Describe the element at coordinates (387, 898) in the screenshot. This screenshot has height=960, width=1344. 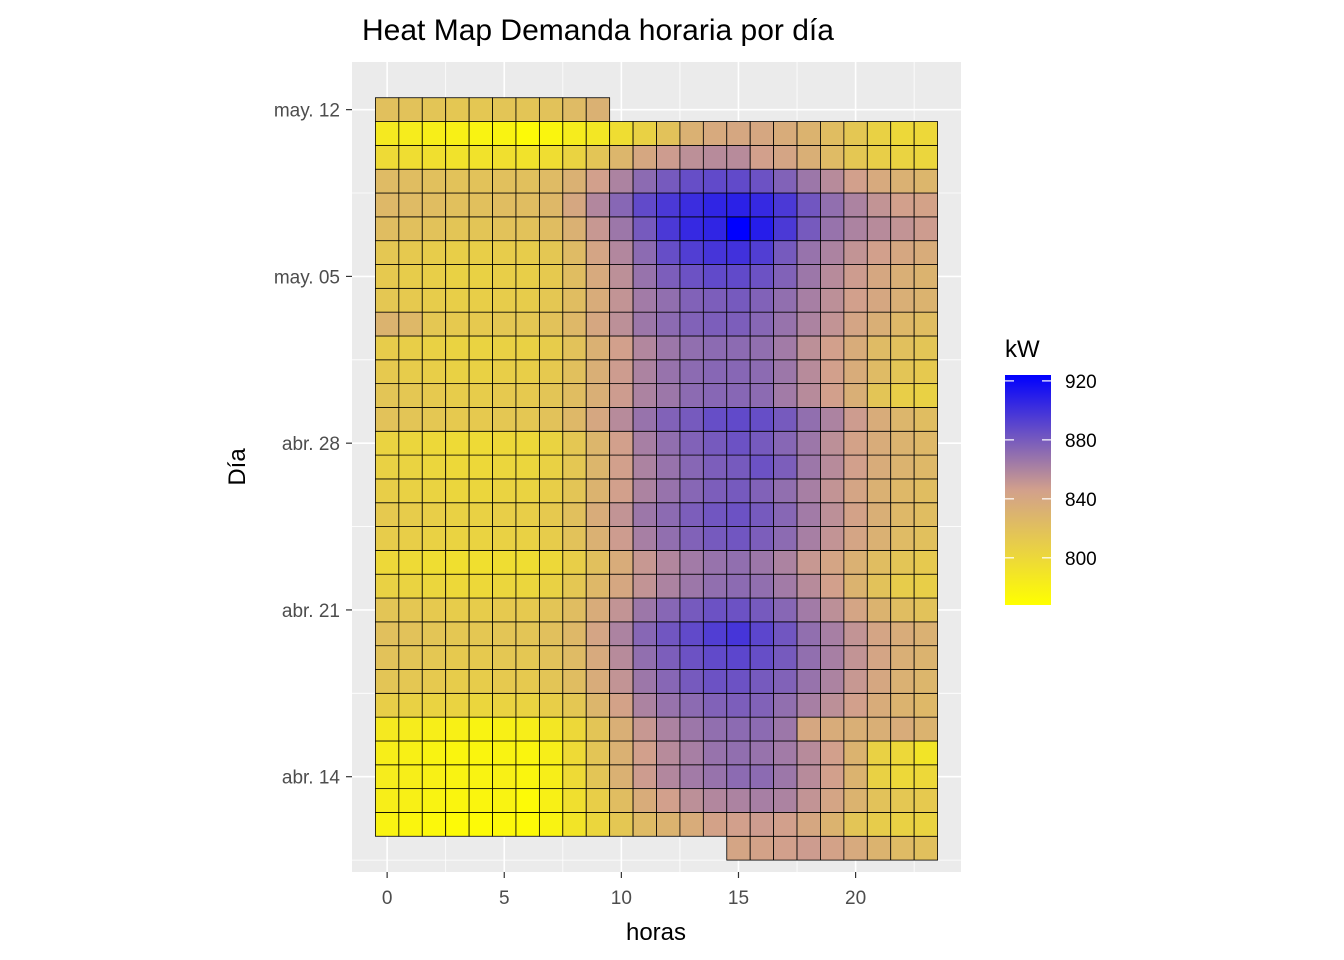
I see `x-tick-label: 0` at that location.